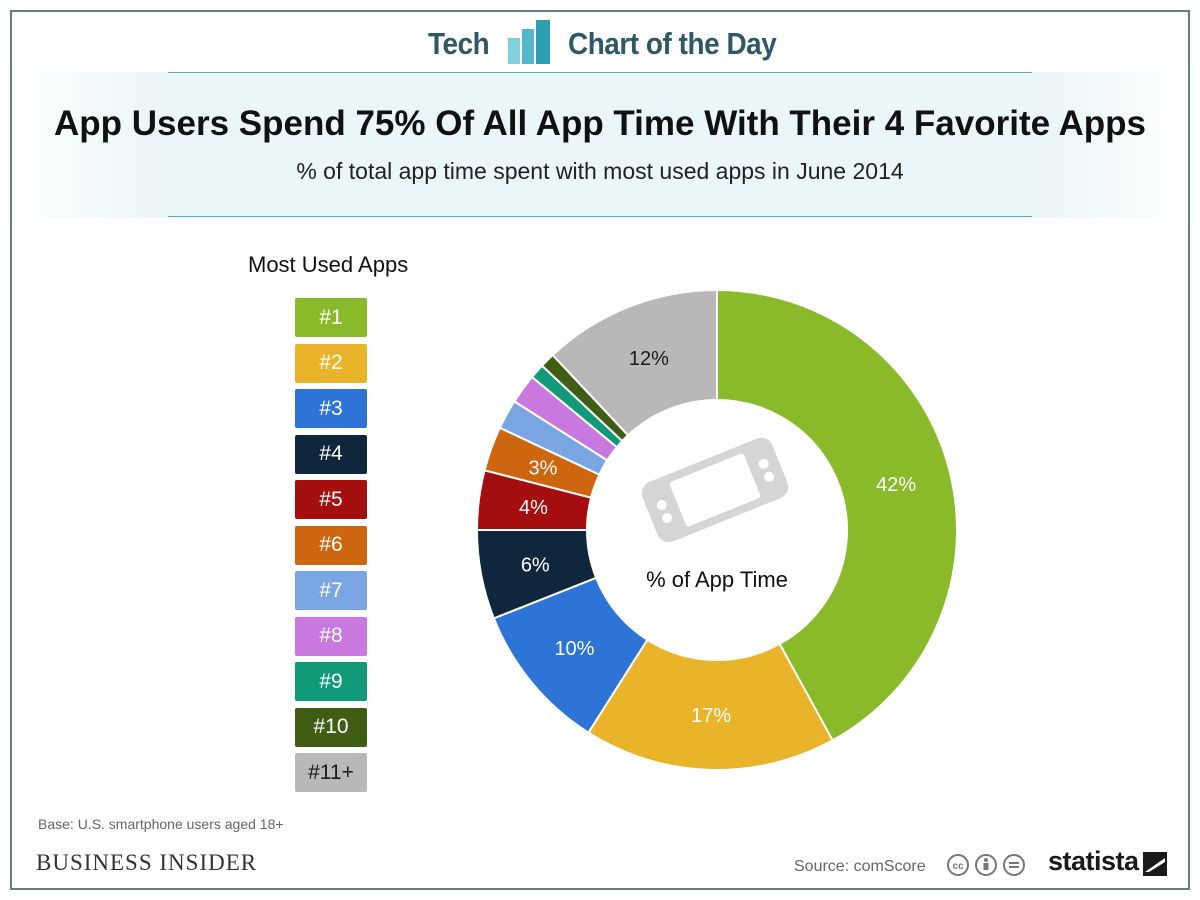 The height and width of the screenshot is (900, 1200). I want to click on creative-commons-icon: cc, so click(986, 865).